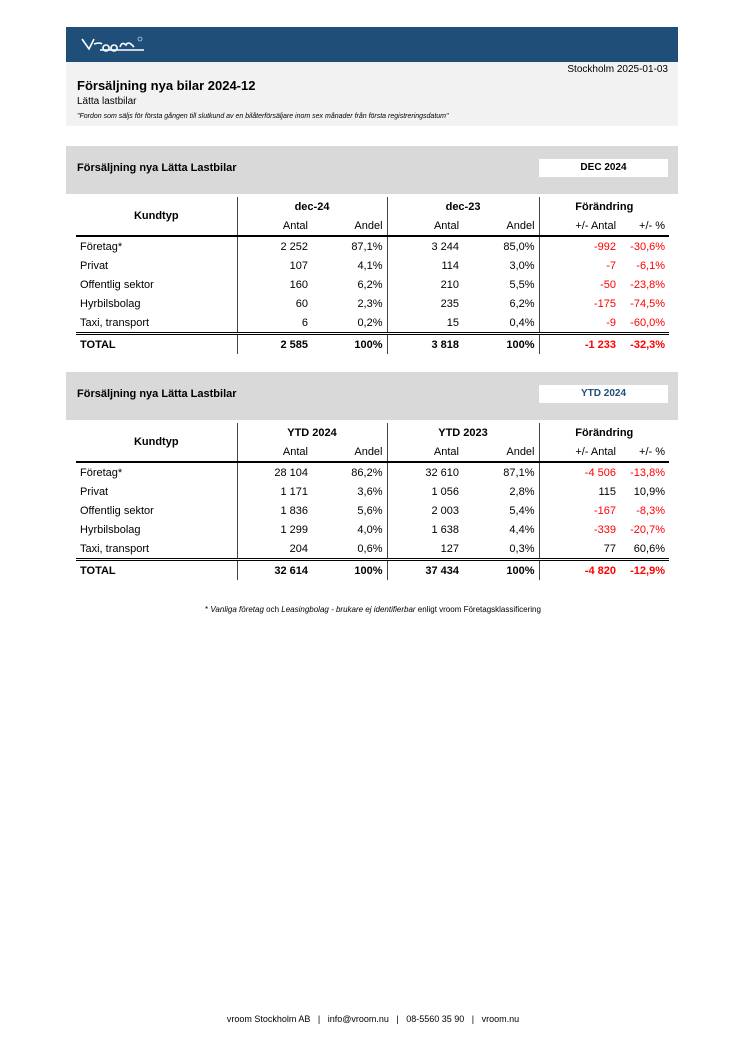  I want to click on cell: -50, so click(579, 284).